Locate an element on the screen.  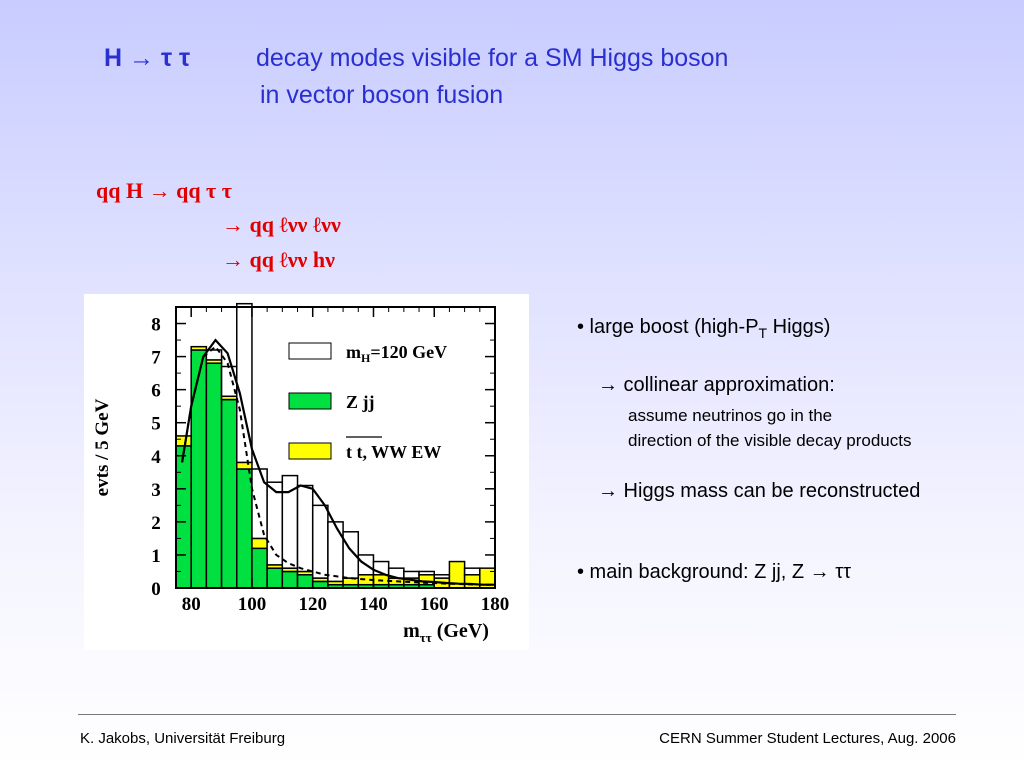
axis-ticks: 0 1 2 3 4 5 6 7 8 80 100 120 140 160 180 is located at coordinates (330, 461).